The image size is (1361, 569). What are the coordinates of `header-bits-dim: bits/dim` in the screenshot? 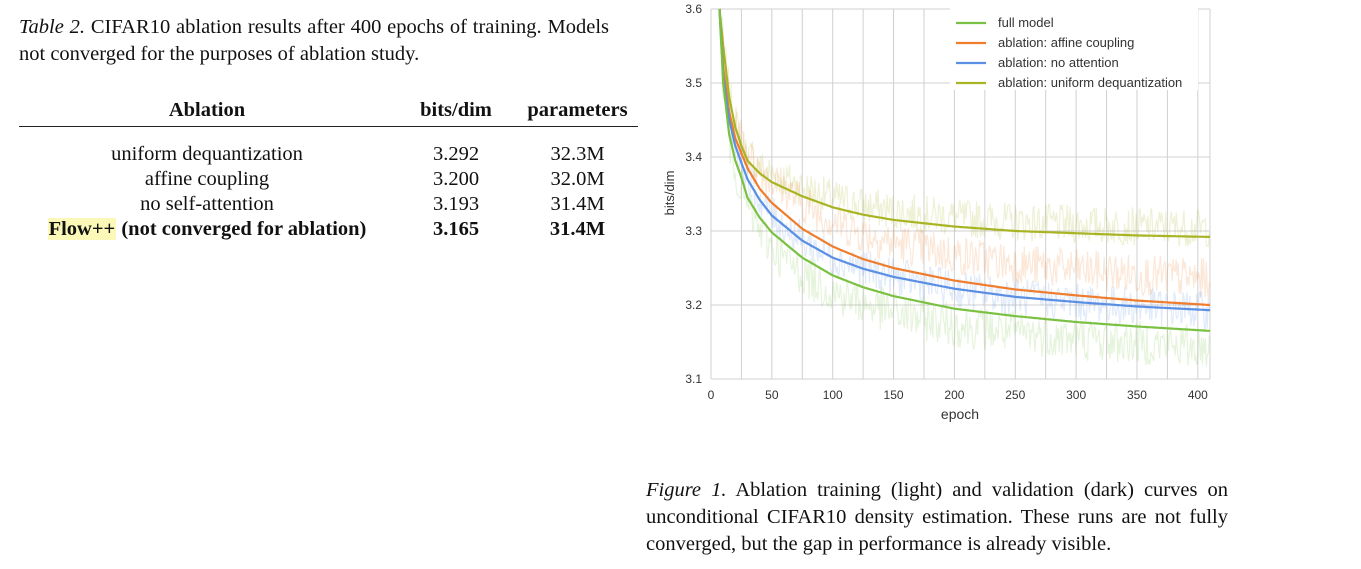 It's located at (456, 111).